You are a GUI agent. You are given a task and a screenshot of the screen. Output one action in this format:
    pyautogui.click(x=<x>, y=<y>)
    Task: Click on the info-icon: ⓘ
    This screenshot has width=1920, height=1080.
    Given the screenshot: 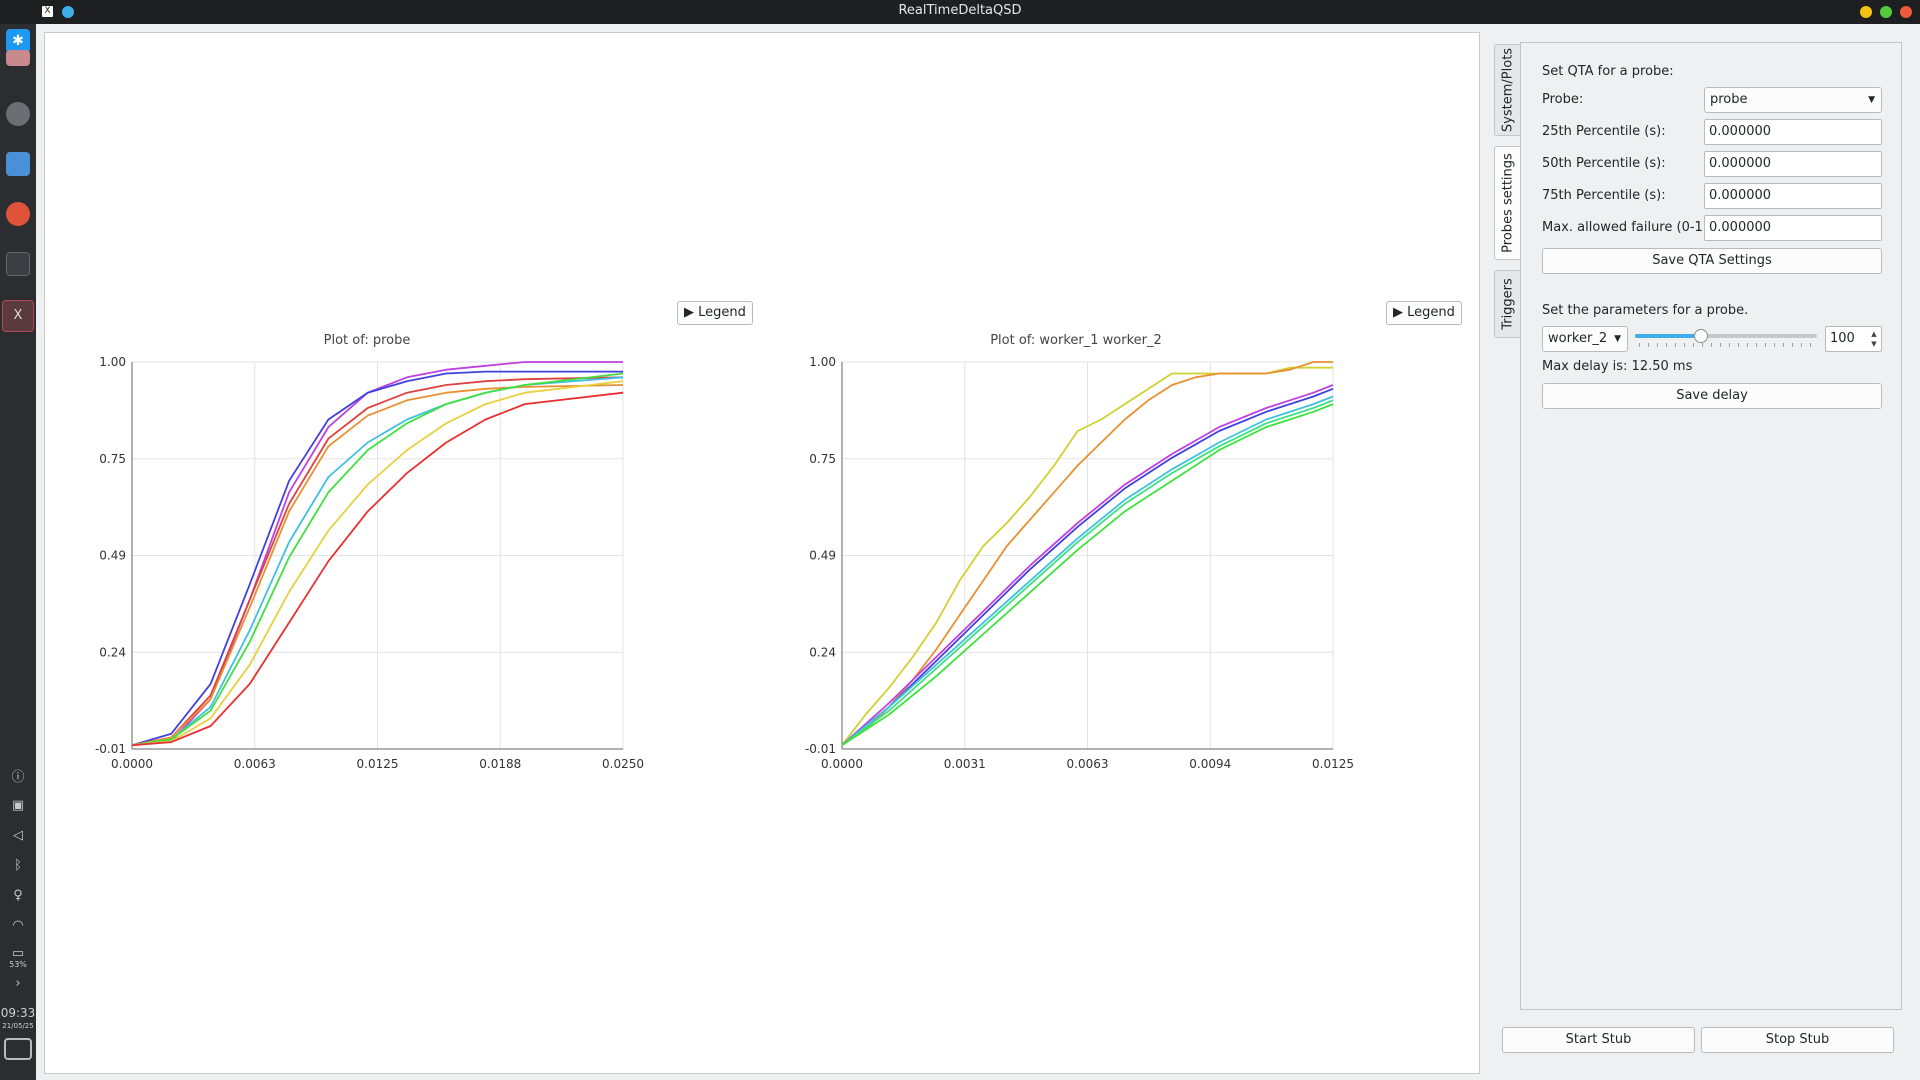 What is the action you would take?
    pyautogui.click(x=18, y=777)
    